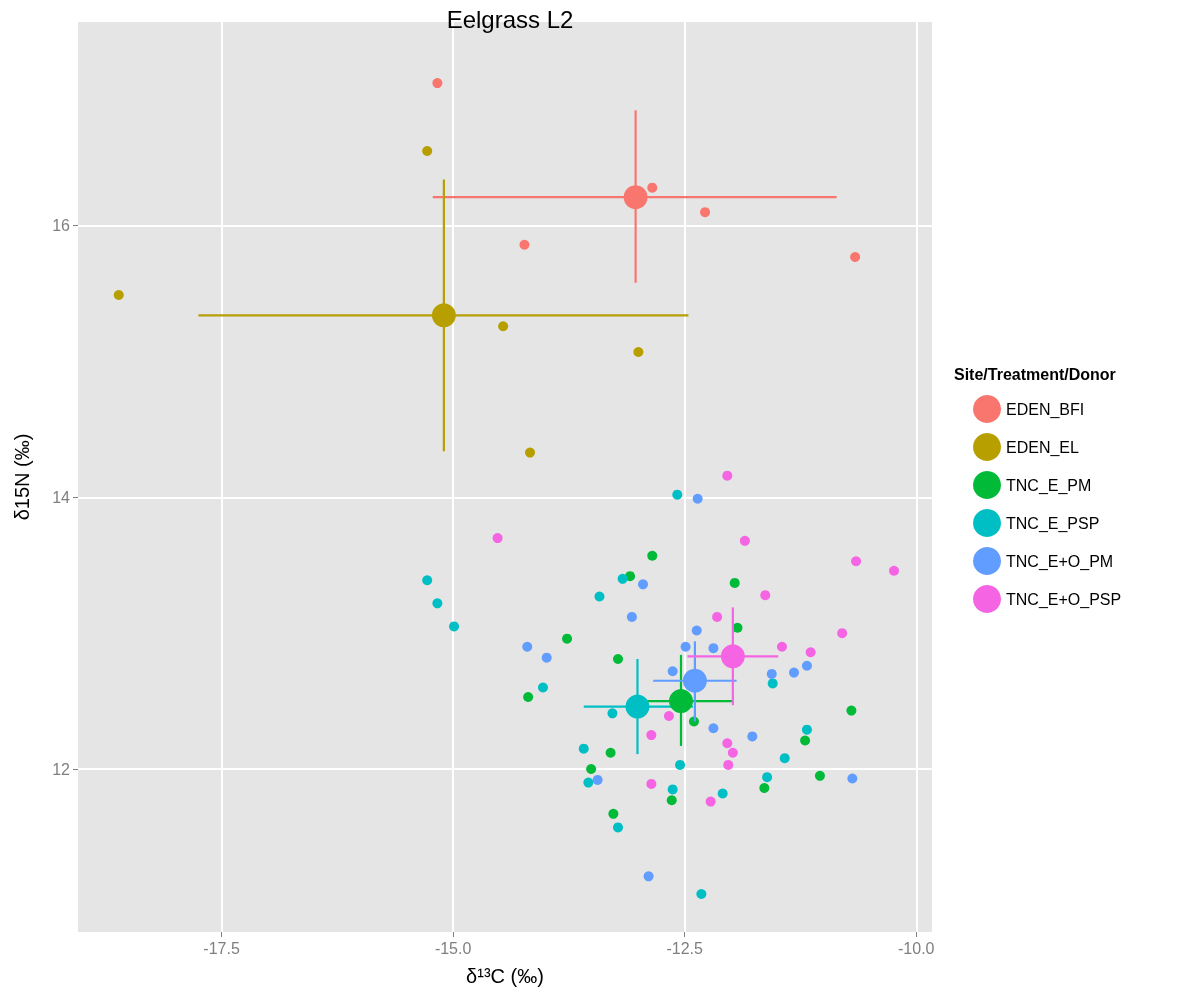 The height and width of the screenshot is (1001, 1189). I want to click on chart-title: Eelgrass L2, so click(510, 19).